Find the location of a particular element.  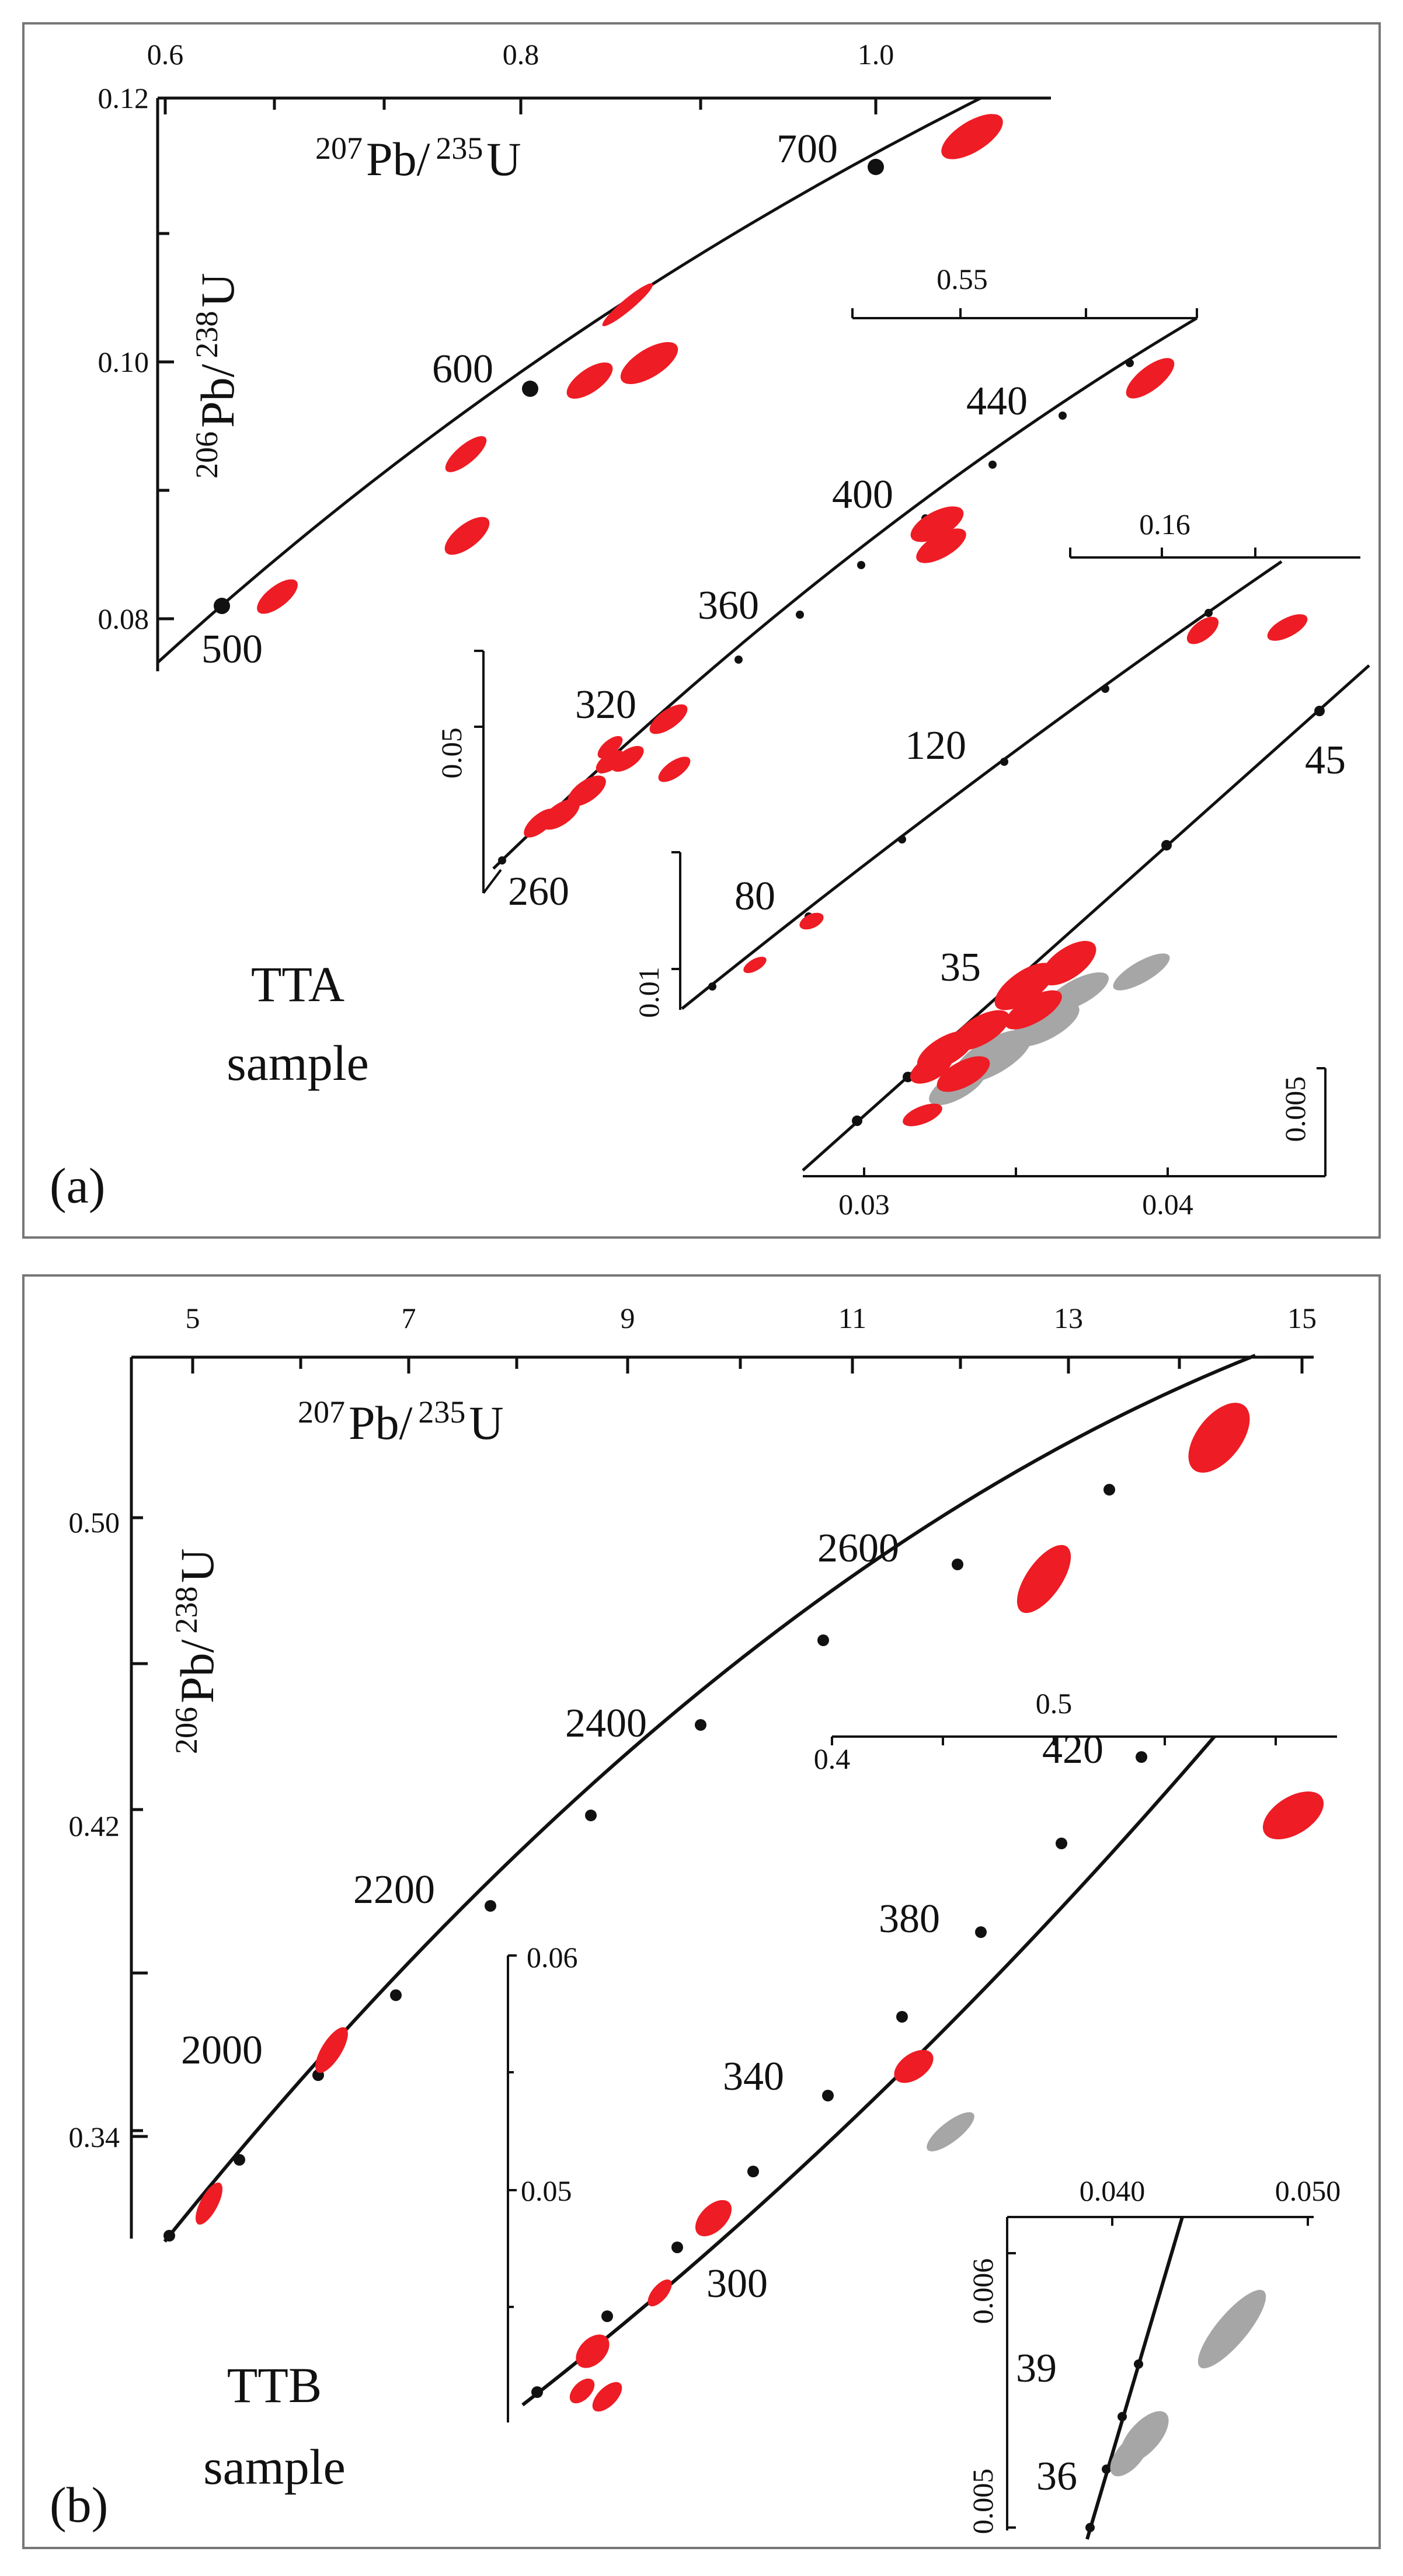

panel-a-inset1-x-tick: 0.55 is located at coordinates (962, 279).